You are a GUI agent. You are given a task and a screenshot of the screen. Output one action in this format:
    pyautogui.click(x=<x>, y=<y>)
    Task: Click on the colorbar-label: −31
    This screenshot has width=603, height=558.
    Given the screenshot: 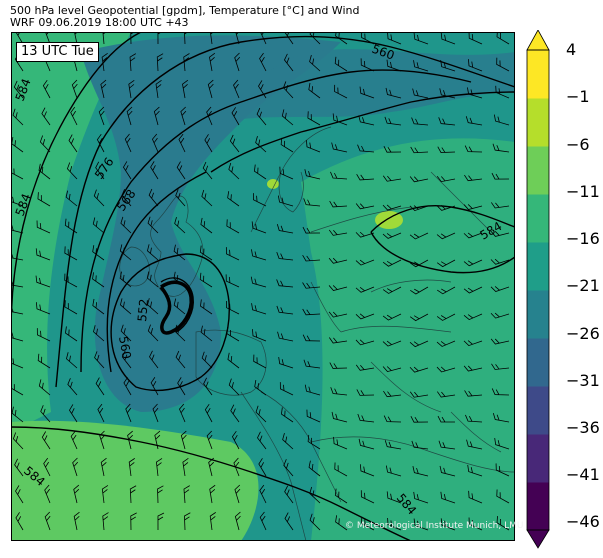 What is the action you would take?
    pyautogui.click(x=583, y=380)
    